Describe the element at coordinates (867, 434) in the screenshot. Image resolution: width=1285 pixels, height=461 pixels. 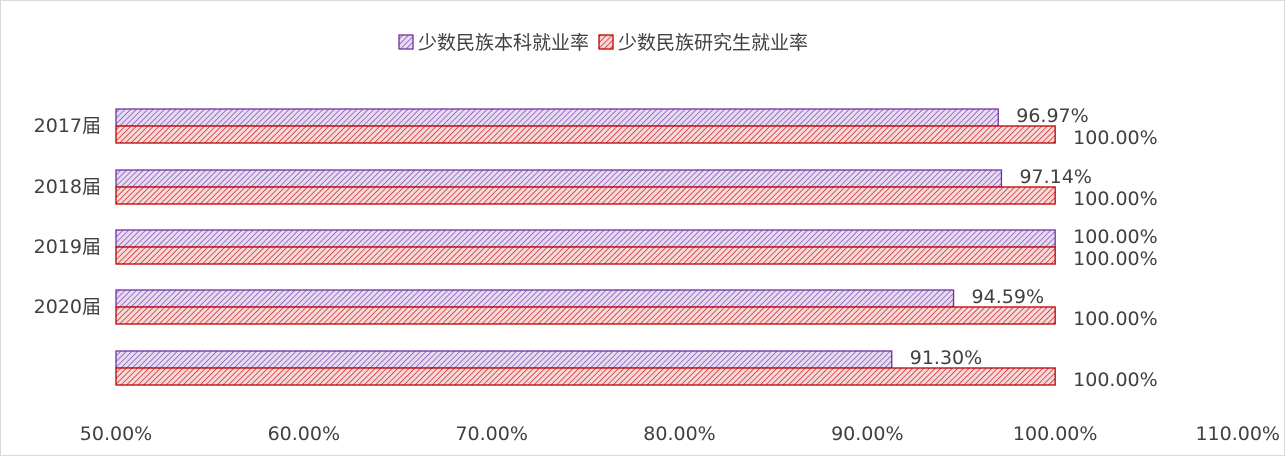
I see `x-tick-label: 90.00%` at that location.